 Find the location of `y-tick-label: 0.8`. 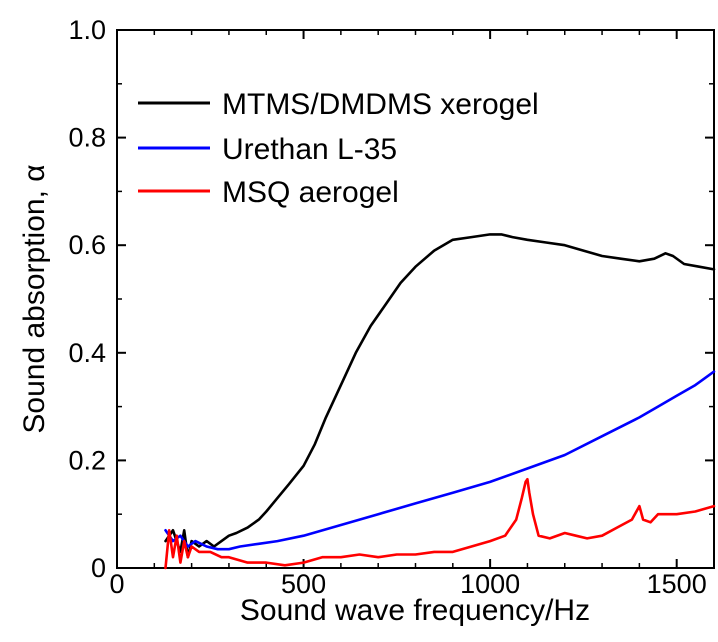

y-tick-label: 0.8 is located at coordinates (87, 138).